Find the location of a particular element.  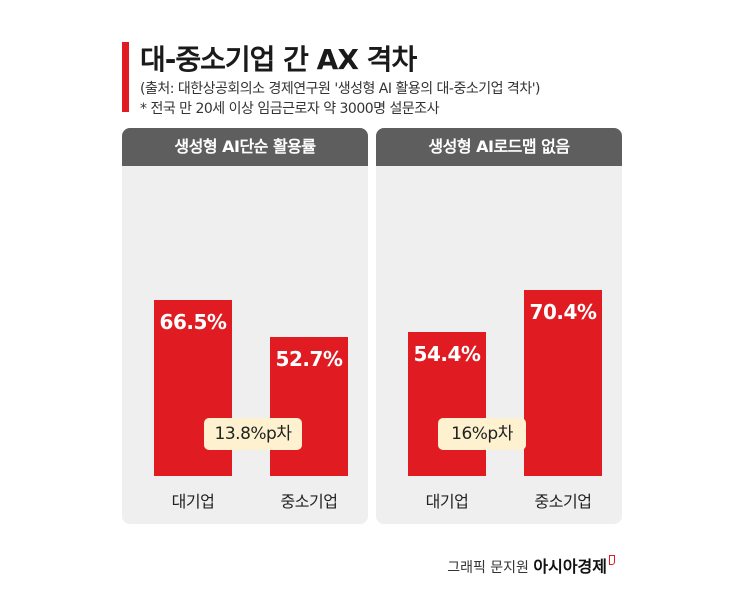

bar-large-firm is located at coordinates (447, 404).